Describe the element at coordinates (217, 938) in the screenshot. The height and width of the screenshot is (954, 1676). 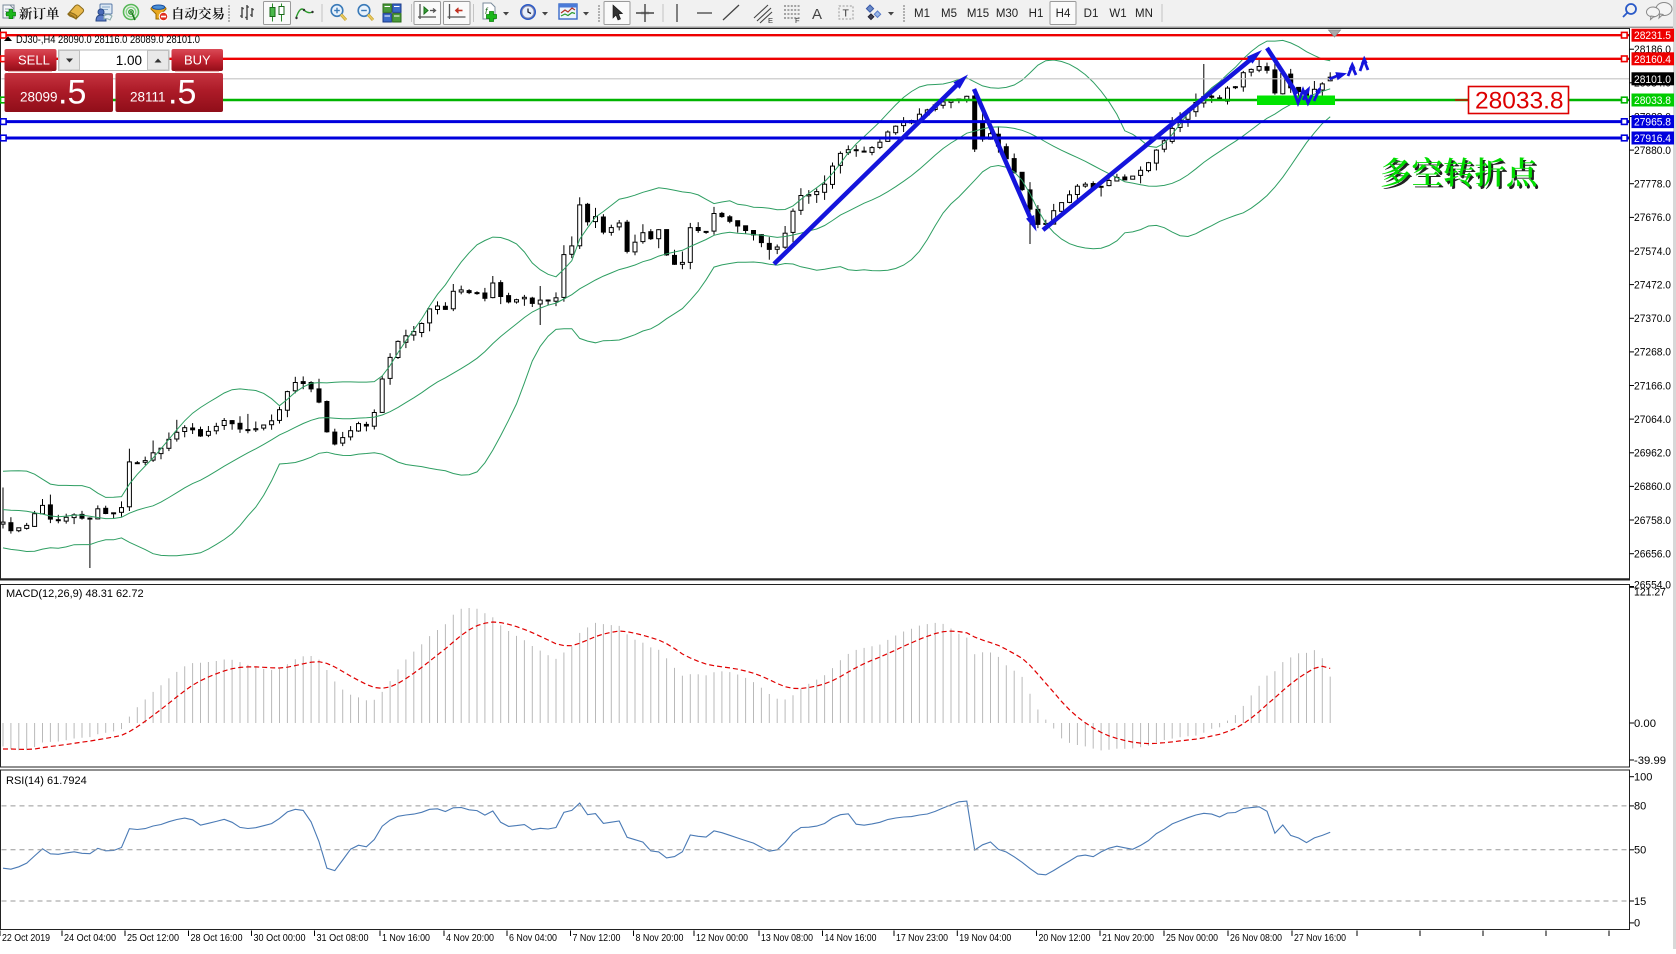
I see `svg-text: 28 Oct 16:00` at that location.